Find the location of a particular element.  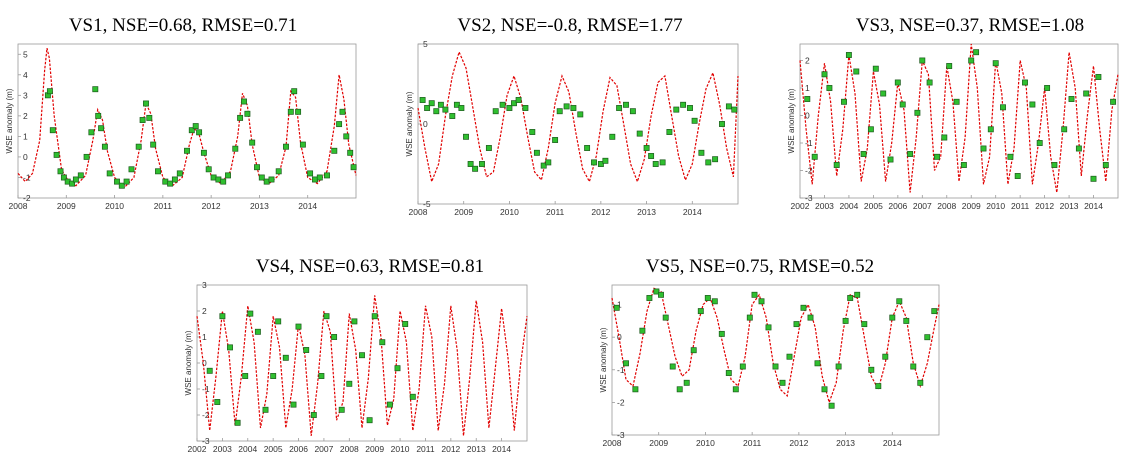

y-tick-label: -1 is located at coordinates (621, 370).